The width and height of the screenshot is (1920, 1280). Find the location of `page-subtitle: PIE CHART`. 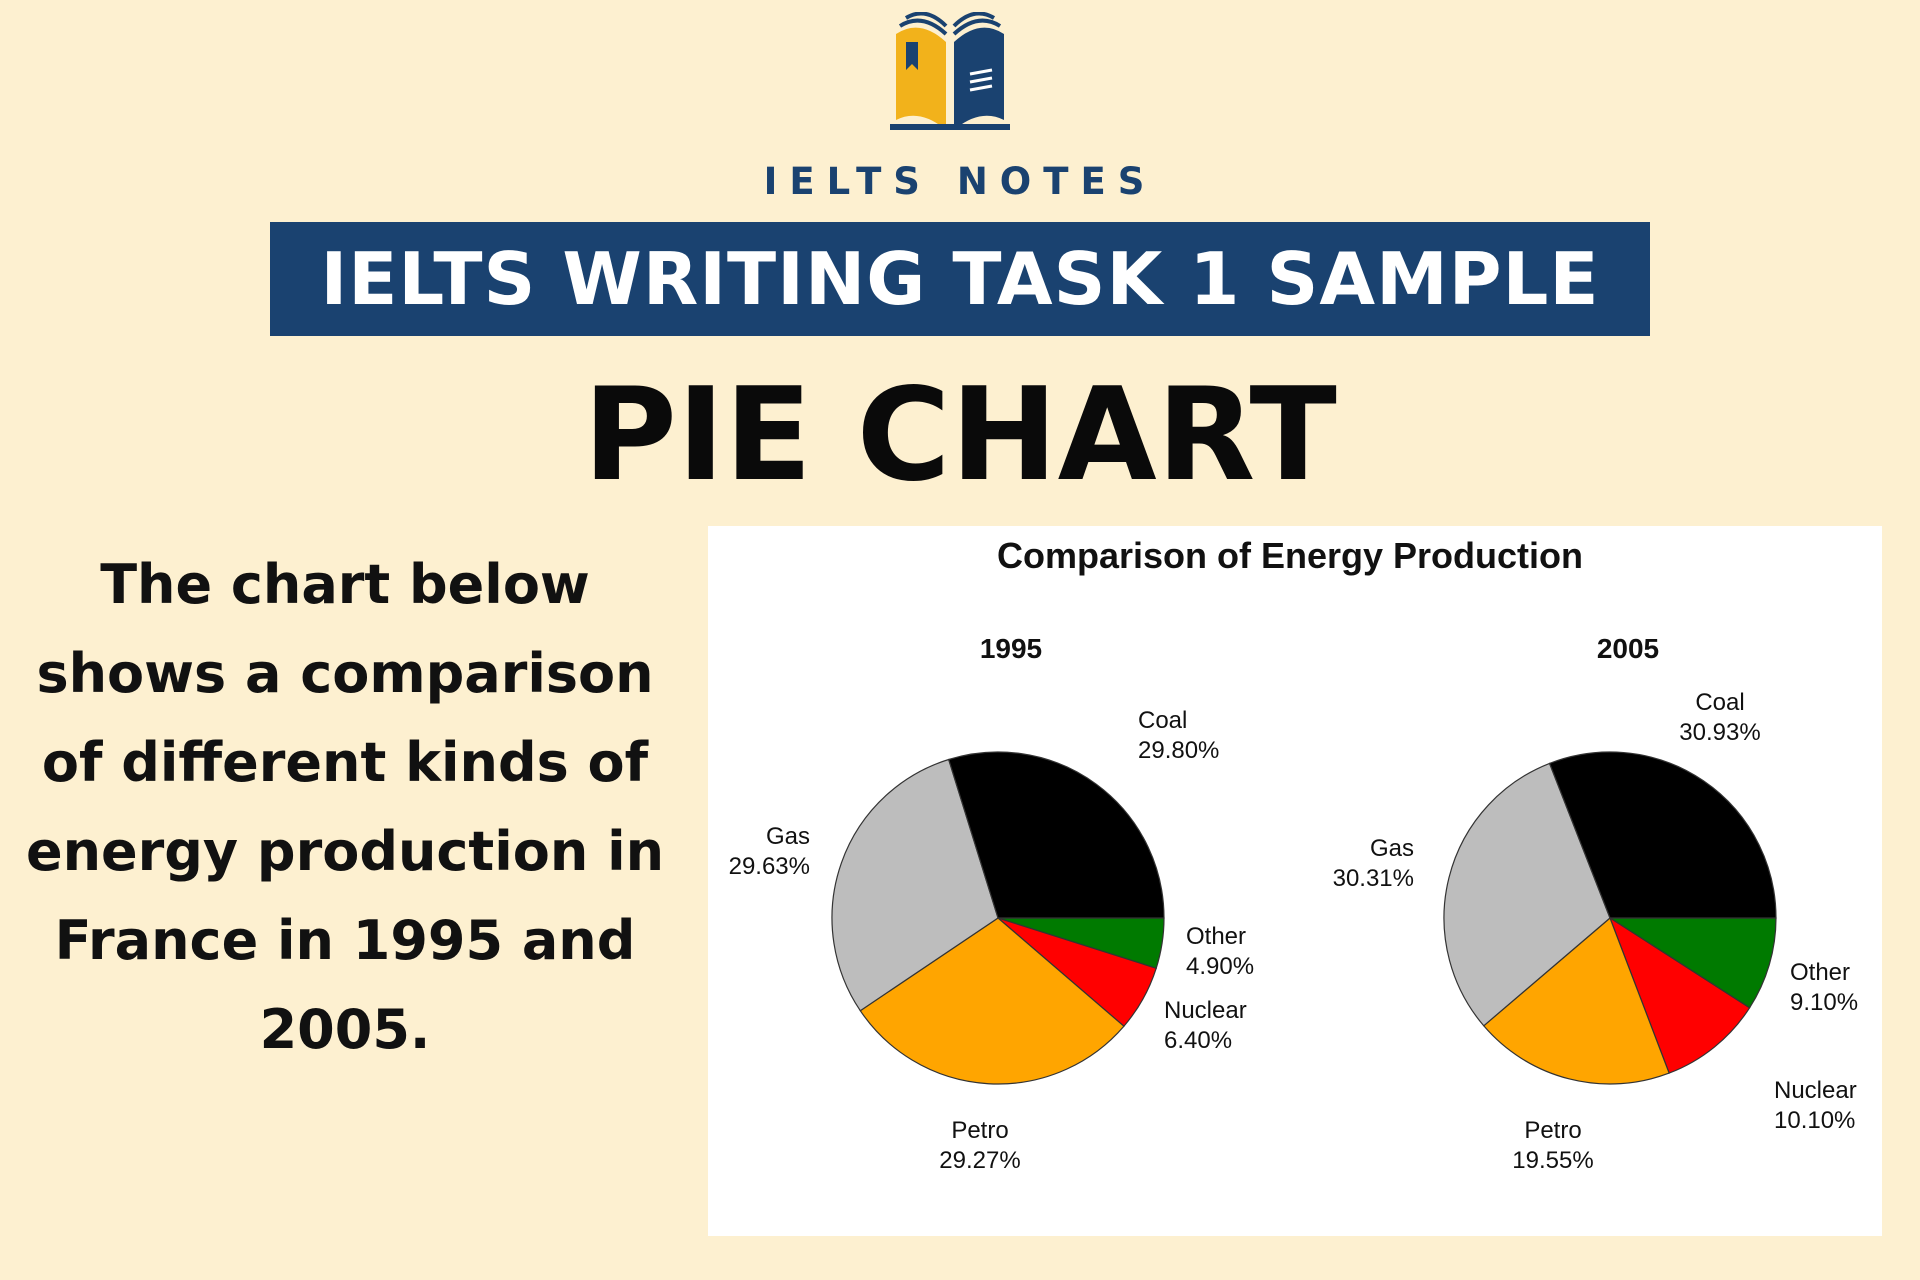

page-subtitle: PIE CHART is located at coordinates (960, 435).